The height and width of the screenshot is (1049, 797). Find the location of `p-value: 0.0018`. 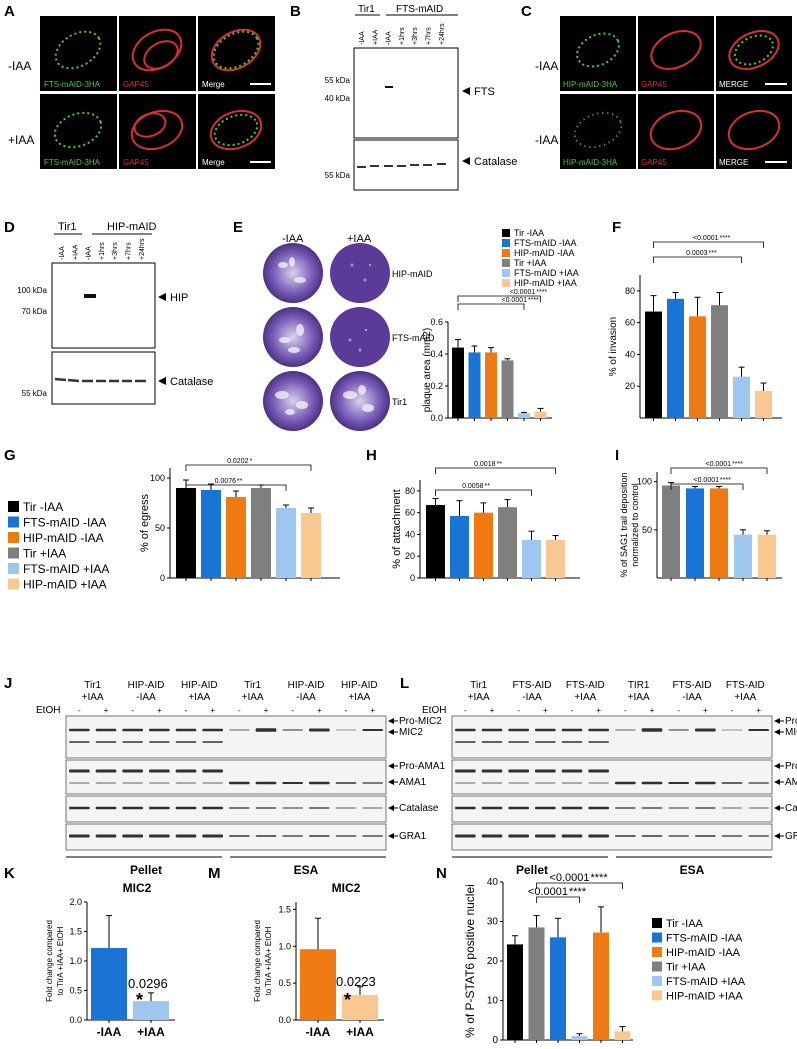

p-value: 0.0018 is located at coordinates (485, 464).